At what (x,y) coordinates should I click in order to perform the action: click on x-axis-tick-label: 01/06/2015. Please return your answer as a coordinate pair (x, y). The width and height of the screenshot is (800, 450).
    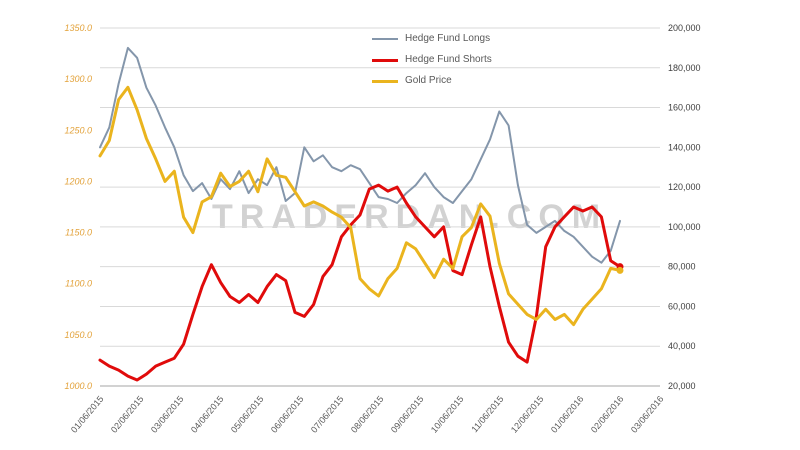
    Looking at the image, I should click on (87, 414).